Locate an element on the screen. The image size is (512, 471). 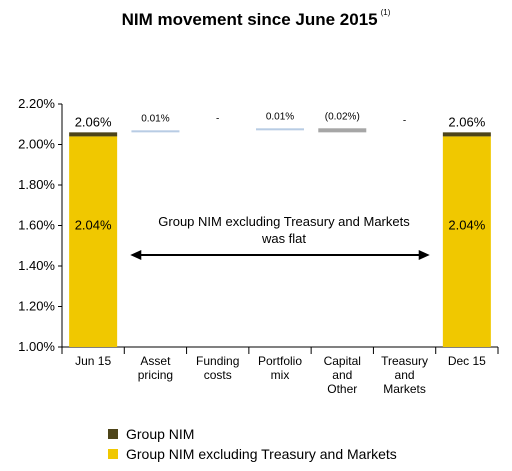
y-tick-label: 1.00% is located at coordinates (36, 346).